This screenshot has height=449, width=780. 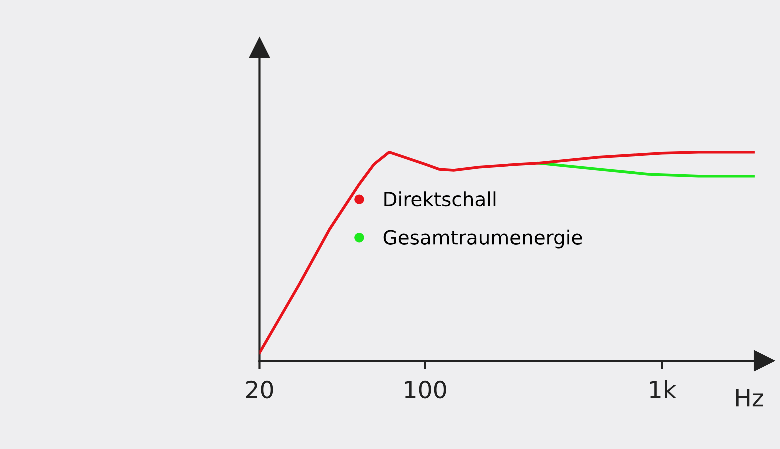 I want to click on x-tick-label: 20, so click(x=260, y=389).